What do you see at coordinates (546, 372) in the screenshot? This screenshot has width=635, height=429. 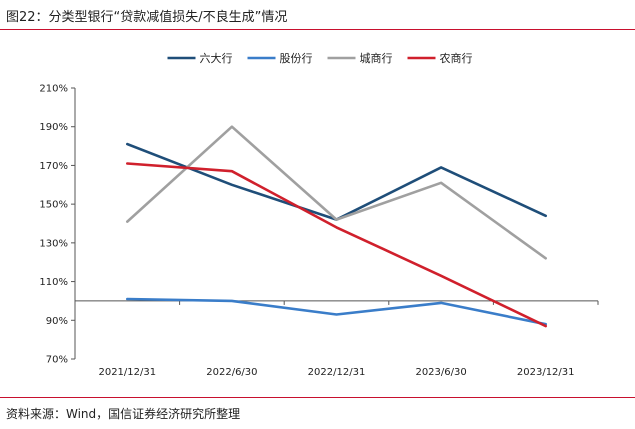 I see `x-tick-label: 2023/12/31` at bounding box center [546, 372].